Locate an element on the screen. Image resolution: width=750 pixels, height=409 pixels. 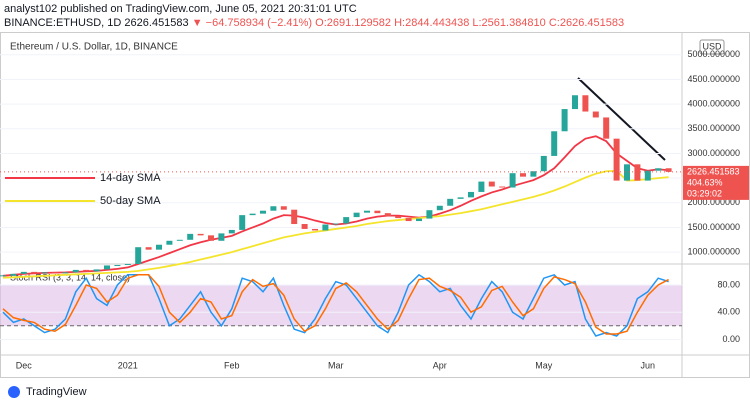
y-tick-label: 3500.000000 is located at coordinates (713, 128).